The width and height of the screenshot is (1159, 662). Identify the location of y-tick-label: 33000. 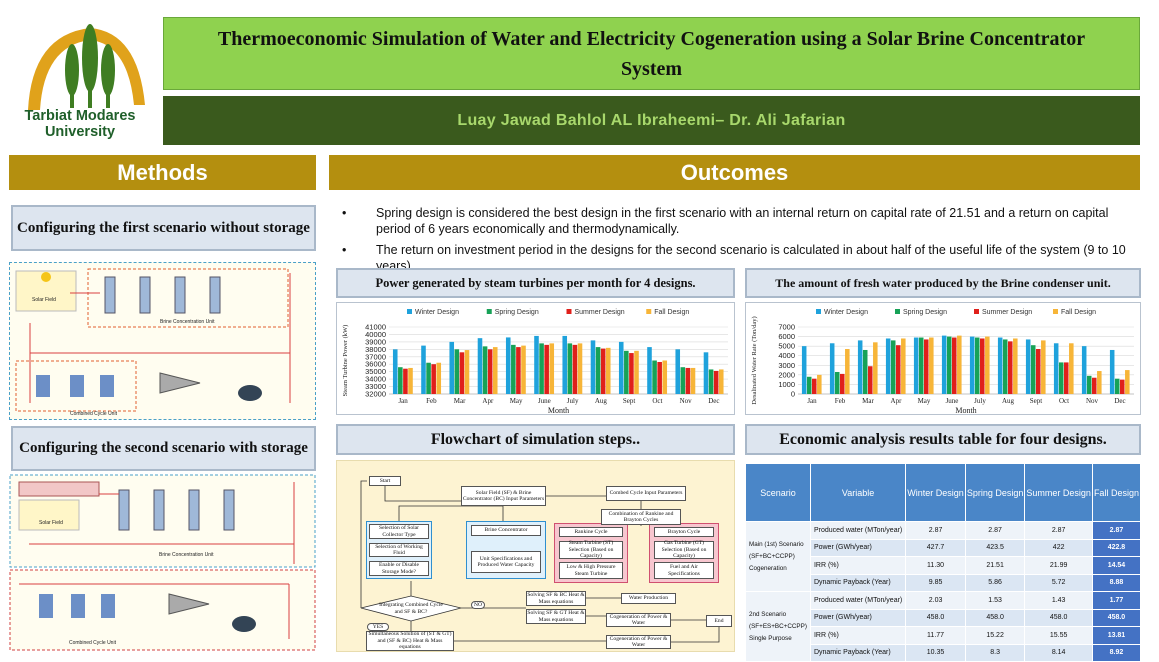
(375, 386).